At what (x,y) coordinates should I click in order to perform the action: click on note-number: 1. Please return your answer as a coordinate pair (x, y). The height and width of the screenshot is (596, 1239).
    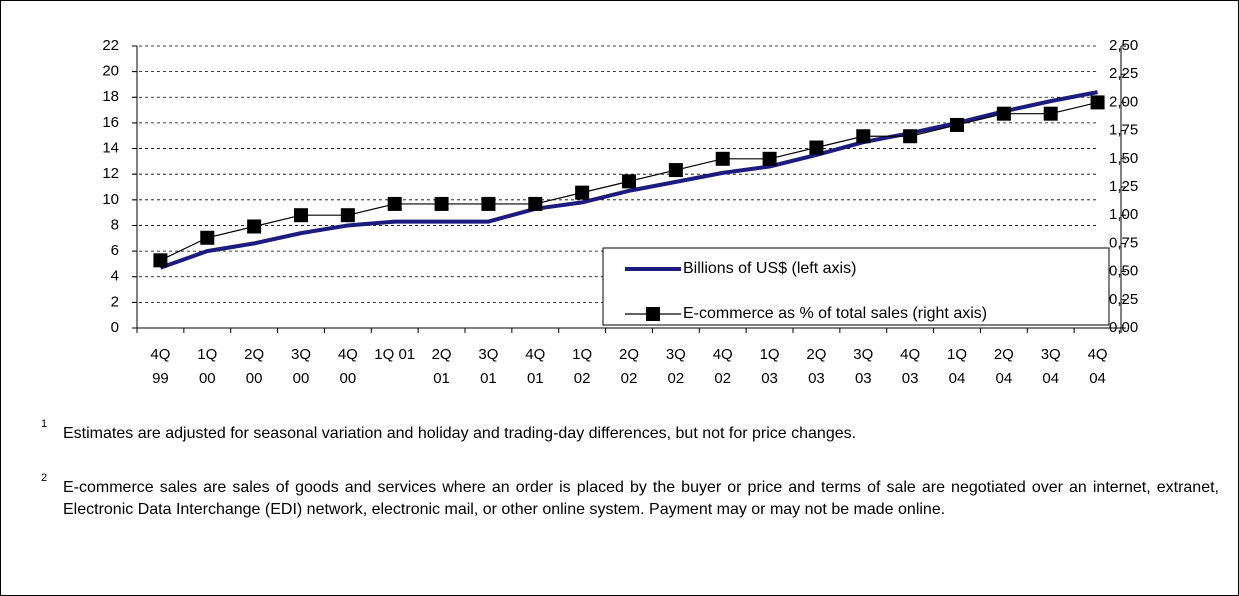
    Looking at the image, I should click on (44, 424).